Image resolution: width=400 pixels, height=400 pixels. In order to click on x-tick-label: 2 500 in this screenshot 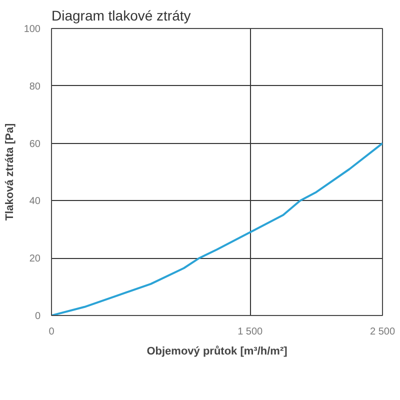, I will do `click(383, 332)`.